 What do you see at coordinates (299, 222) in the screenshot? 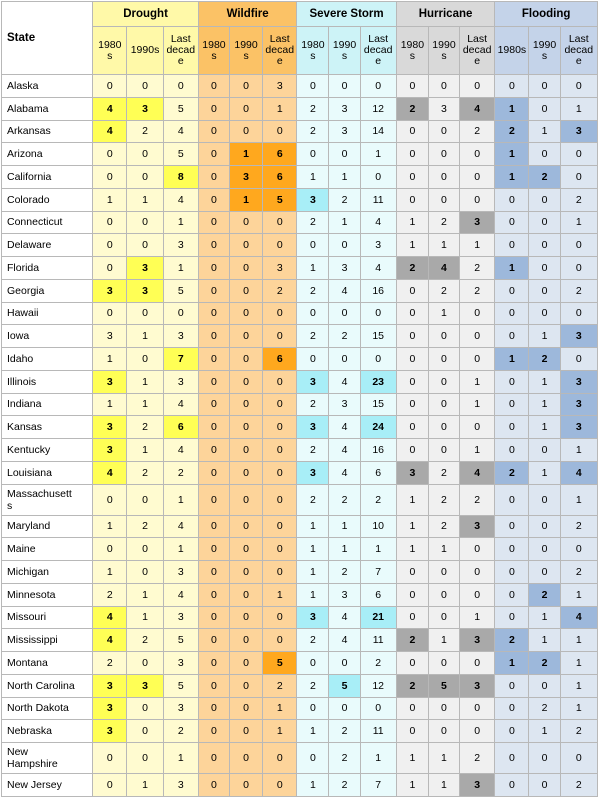
I see `table-row: Connecticut 0 0 1 0 0 0 2 1 4 1 2 3 0 0 1` at bounding box center [299, 222].